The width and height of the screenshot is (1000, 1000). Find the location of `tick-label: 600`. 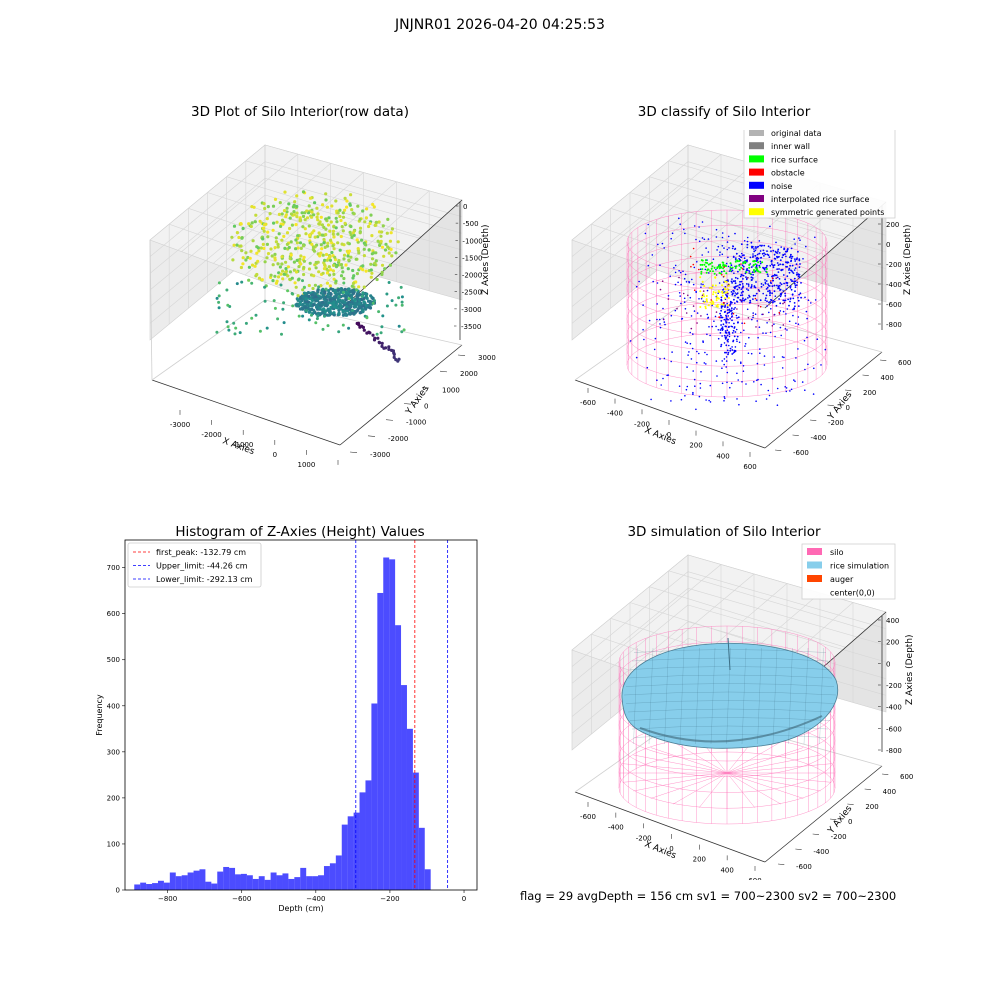

tick-label: 600 is located at coordinates (904, 363).